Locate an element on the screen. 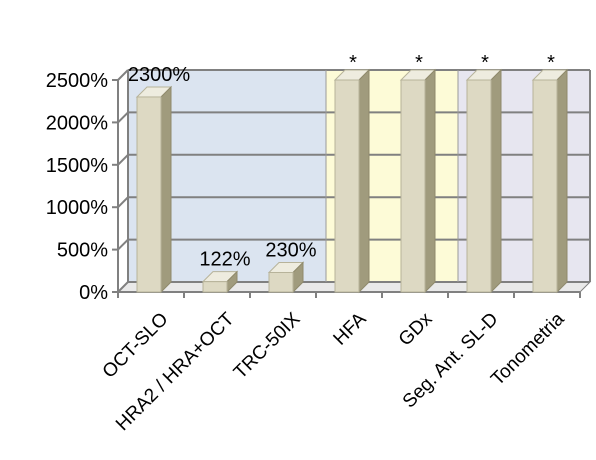  y-axis-tick-label: 1500% is located at coordinates (77, 166).